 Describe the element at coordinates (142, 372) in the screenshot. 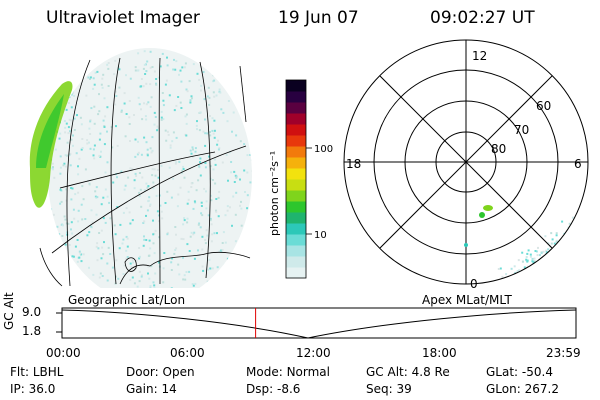

I see `info-label-door: Door:` at that location.